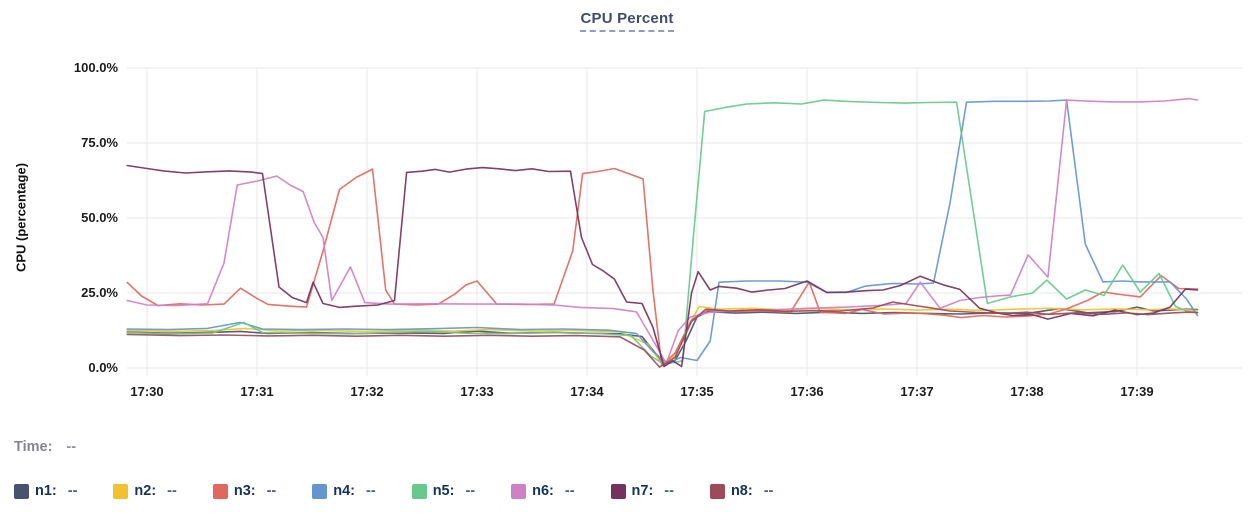 This screenshot has height=530, width=1254. Describe the element at coordinates (21, 491) in the screenshot. I see `legend-swatch-n1` at that location.